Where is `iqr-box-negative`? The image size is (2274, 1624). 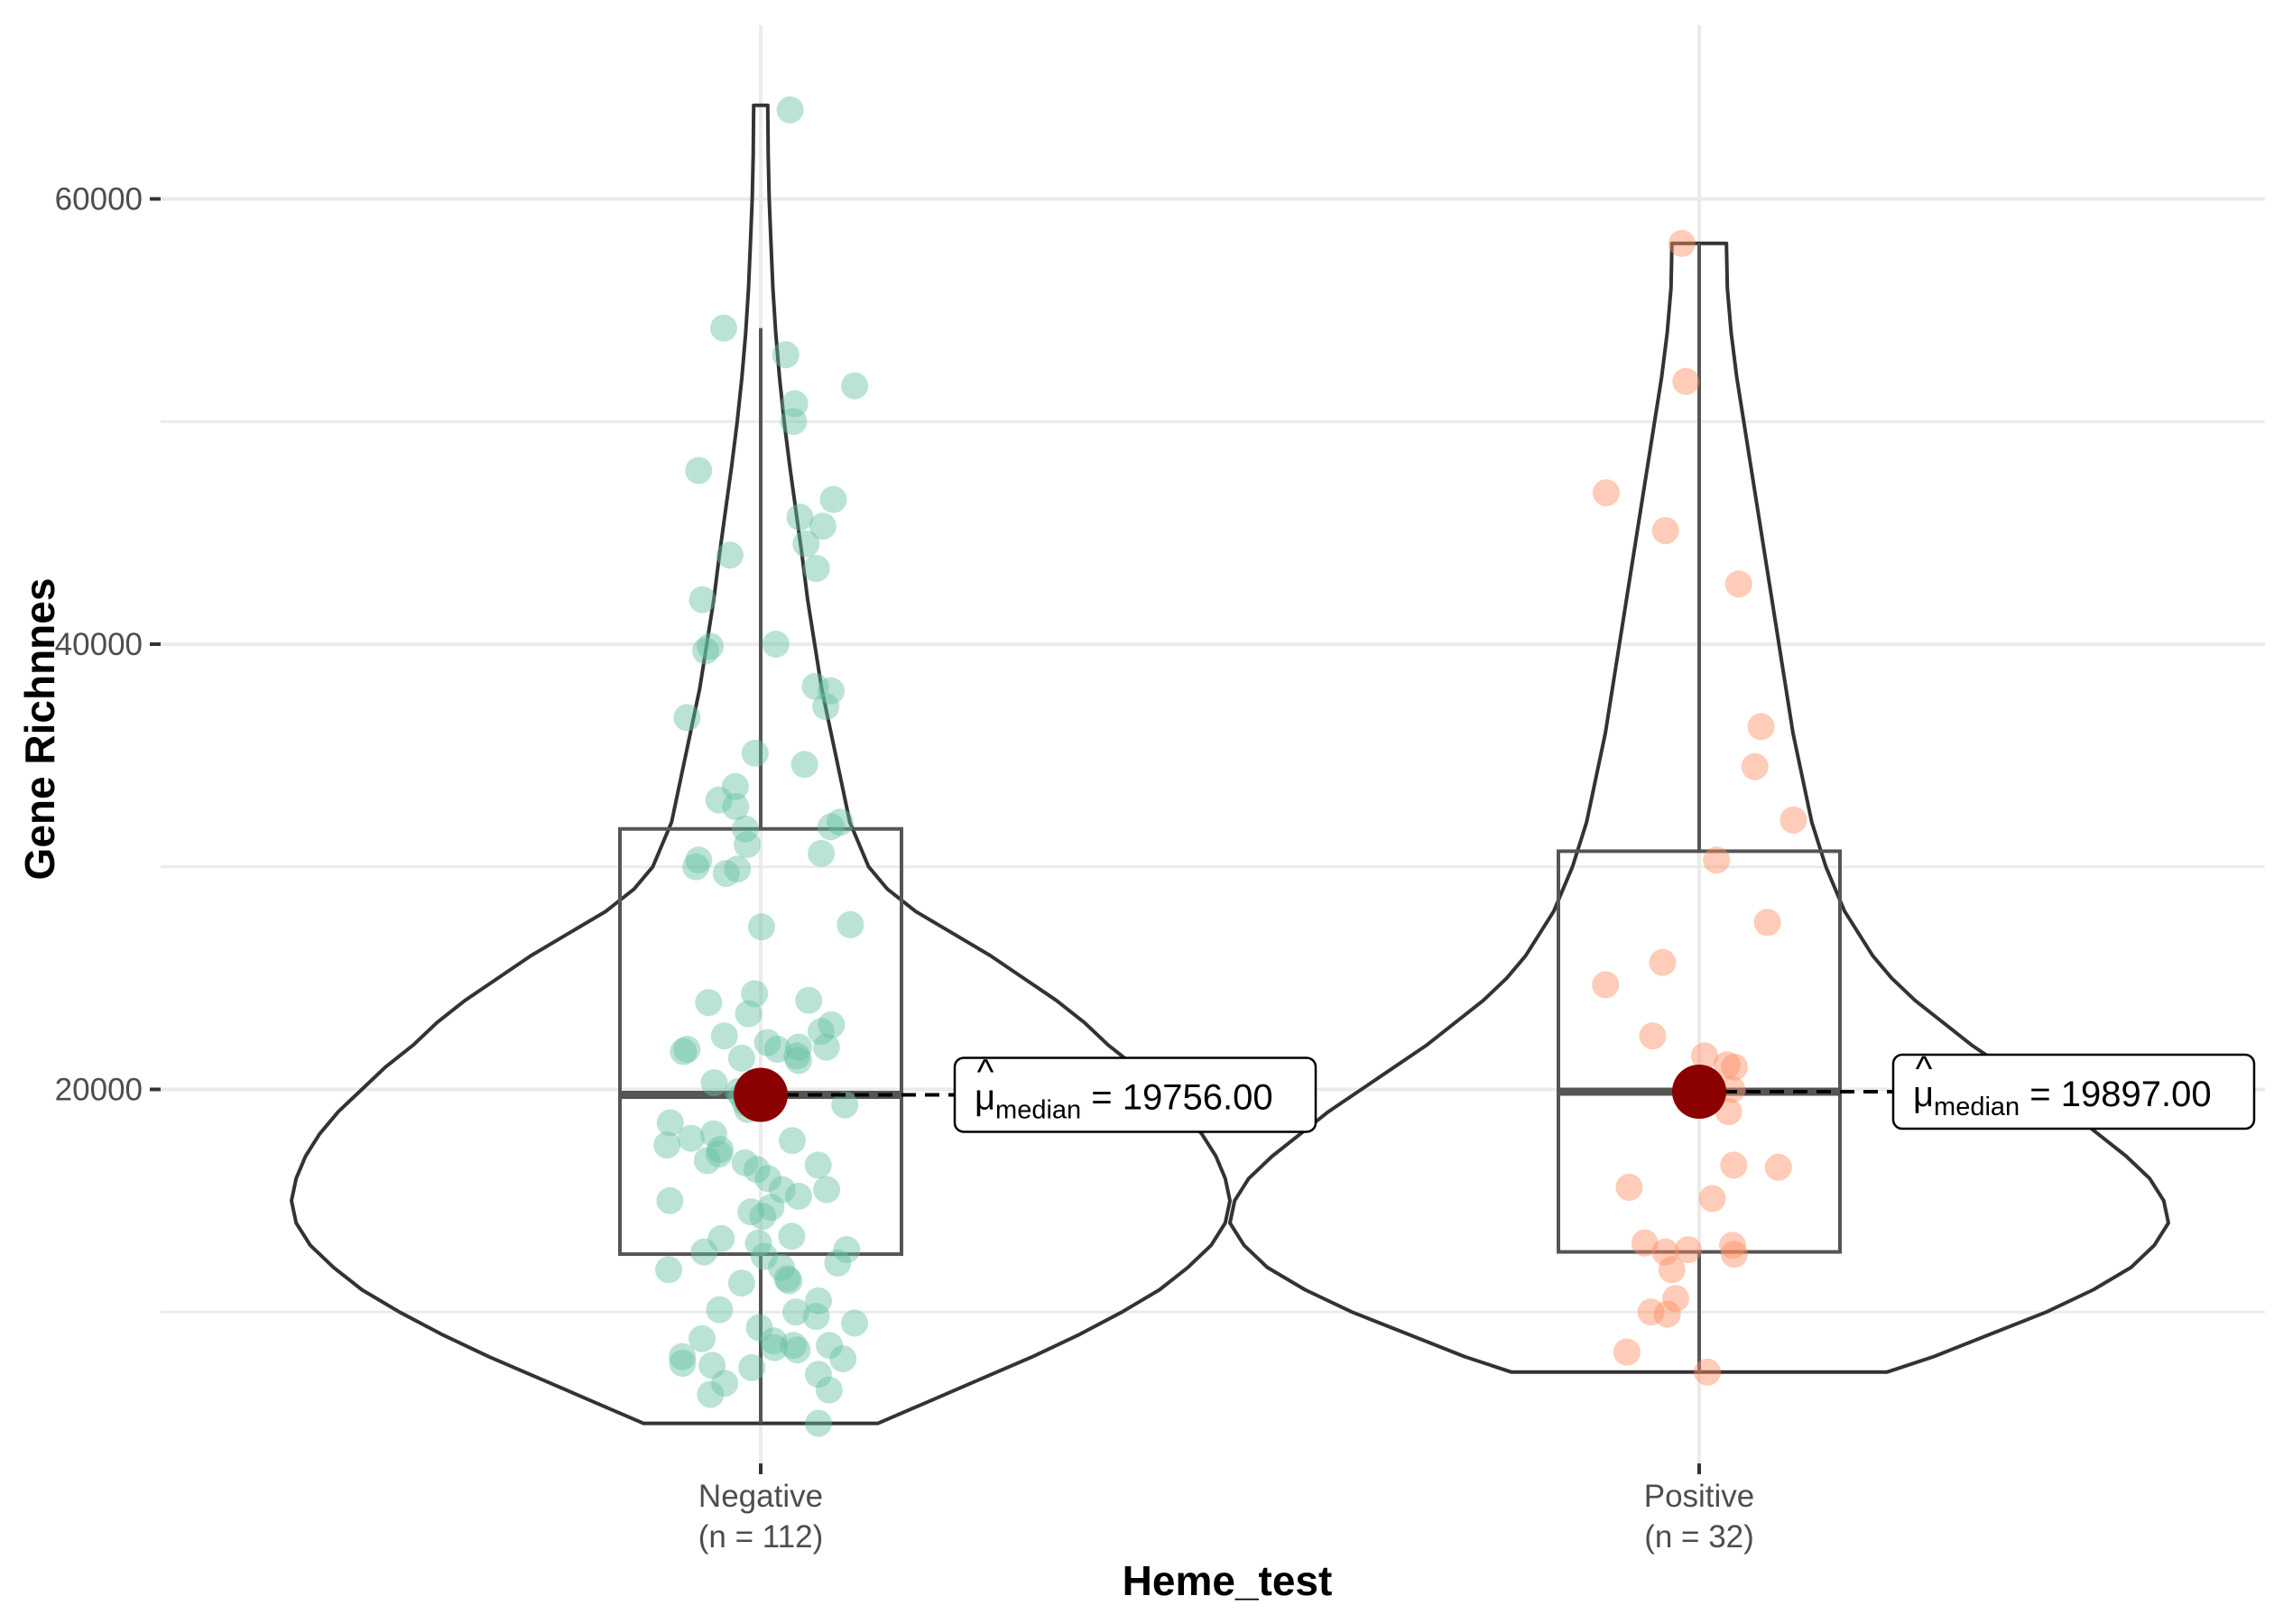 iqr-box-negative is located at coordinates (761, 1041).